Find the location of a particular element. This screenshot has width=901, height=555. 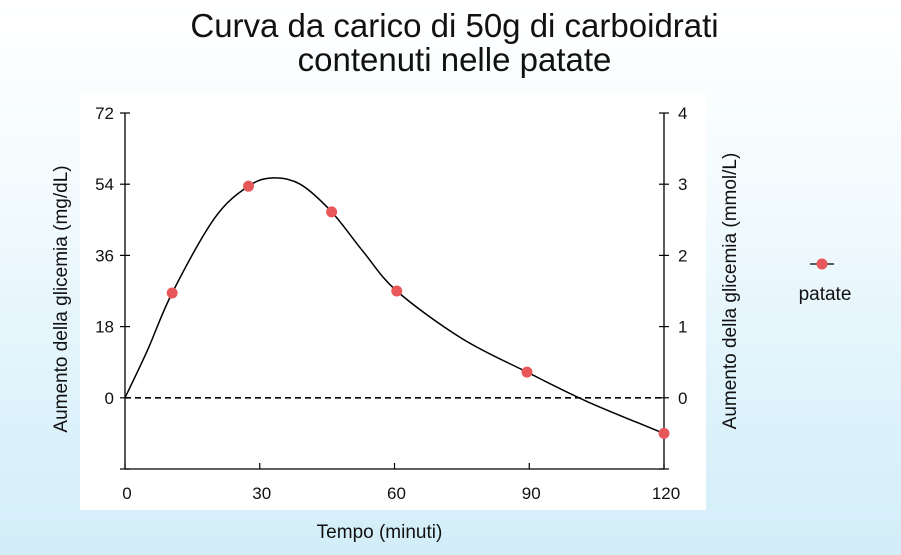

right-y-tick-label: 1 is located at coordinates (682, 327).